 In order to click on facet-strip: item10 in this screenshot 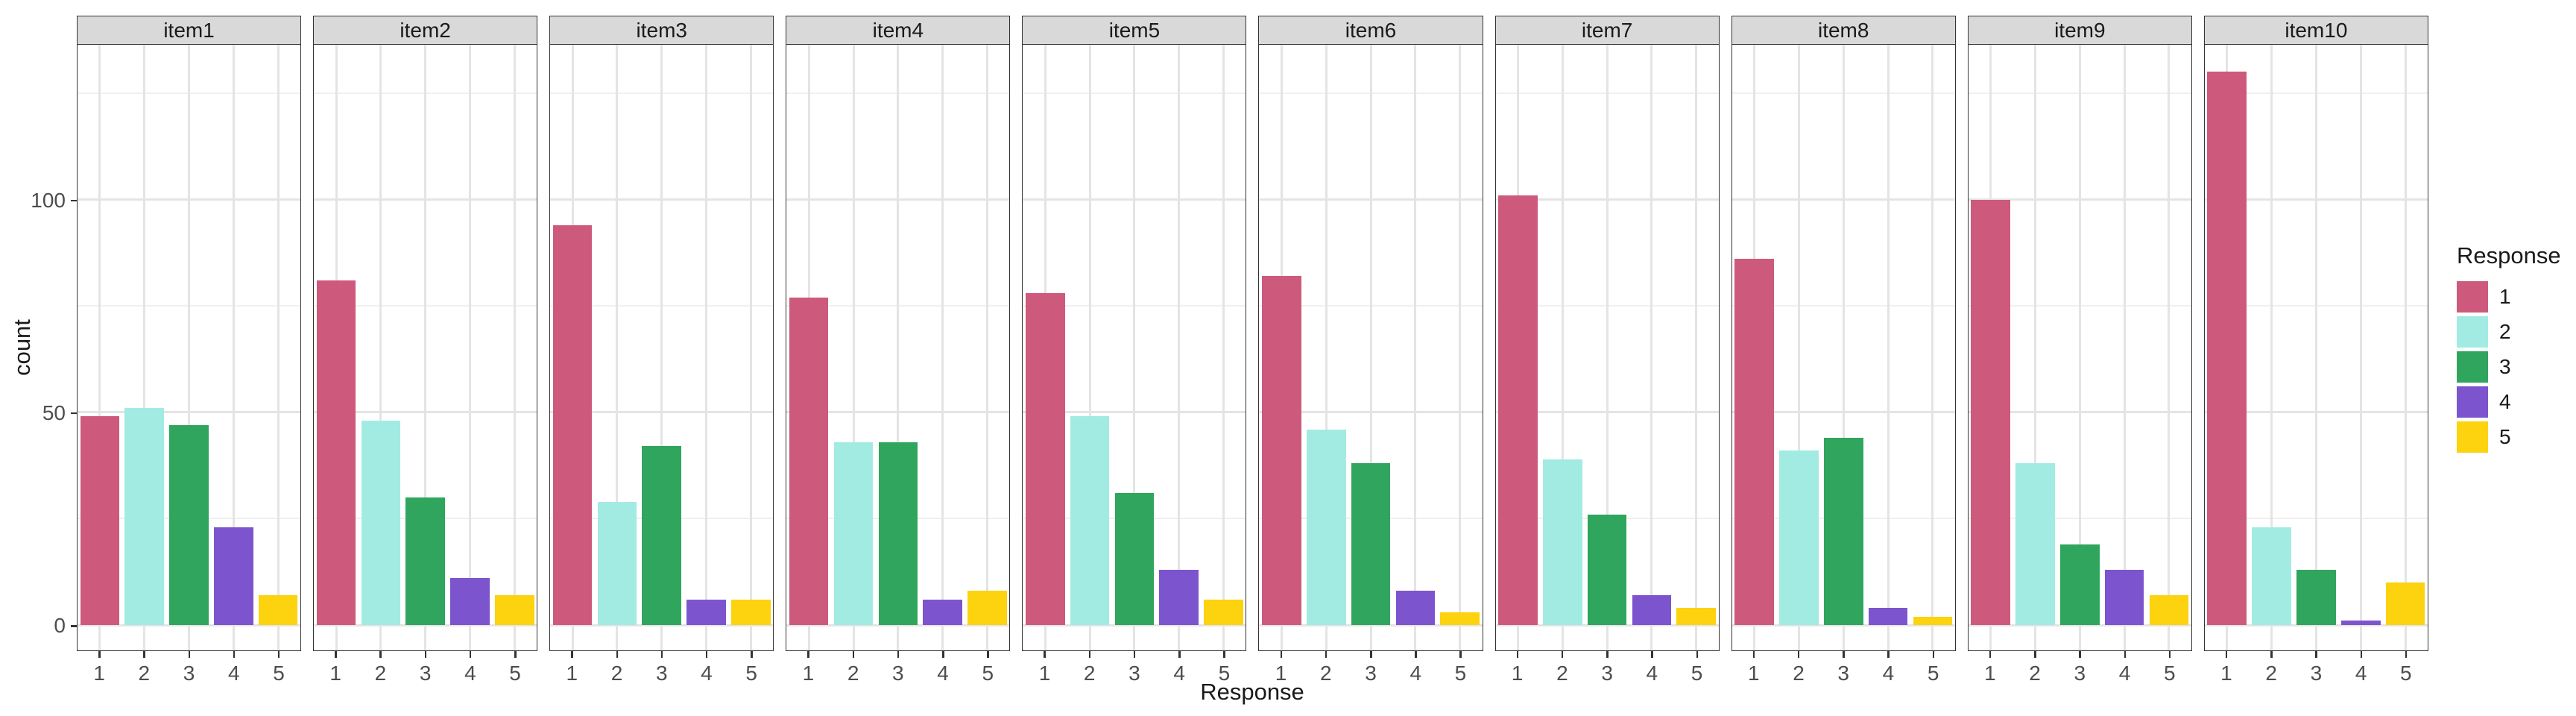, I will do `click(2315, 30)`.